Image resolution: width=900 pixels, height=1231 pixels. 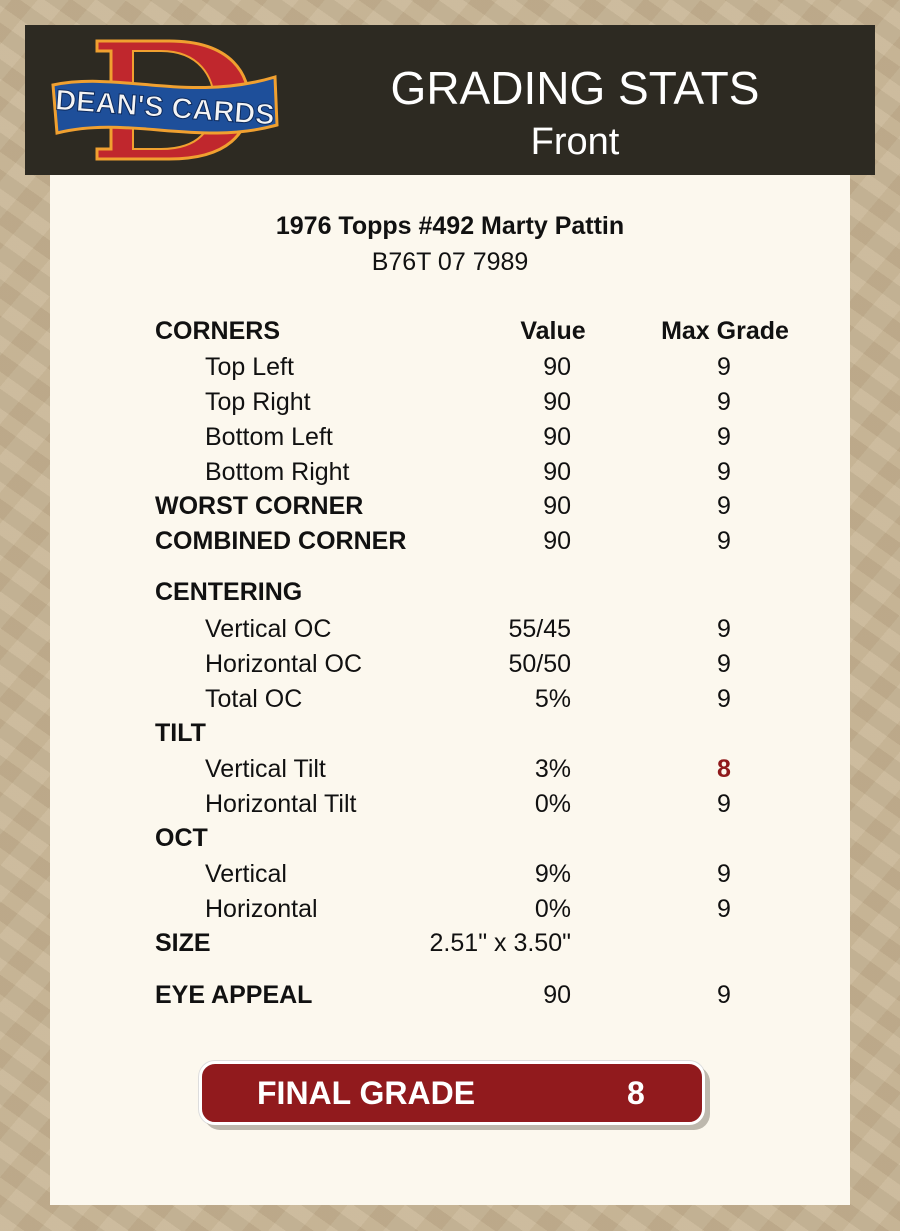 I want to click on stat-row: Horizontal 0% 9, so click(x=450, y=909).